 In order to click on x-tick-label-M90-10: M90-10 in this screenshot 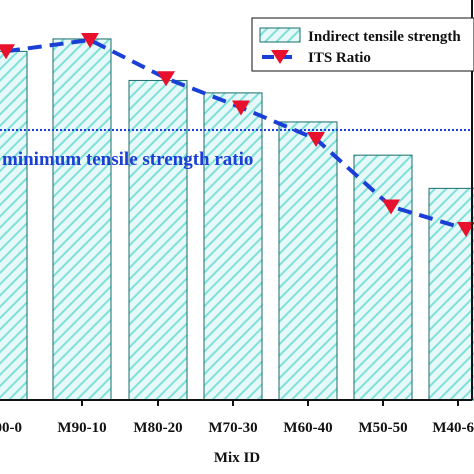, I will do `click(81, 428)`.